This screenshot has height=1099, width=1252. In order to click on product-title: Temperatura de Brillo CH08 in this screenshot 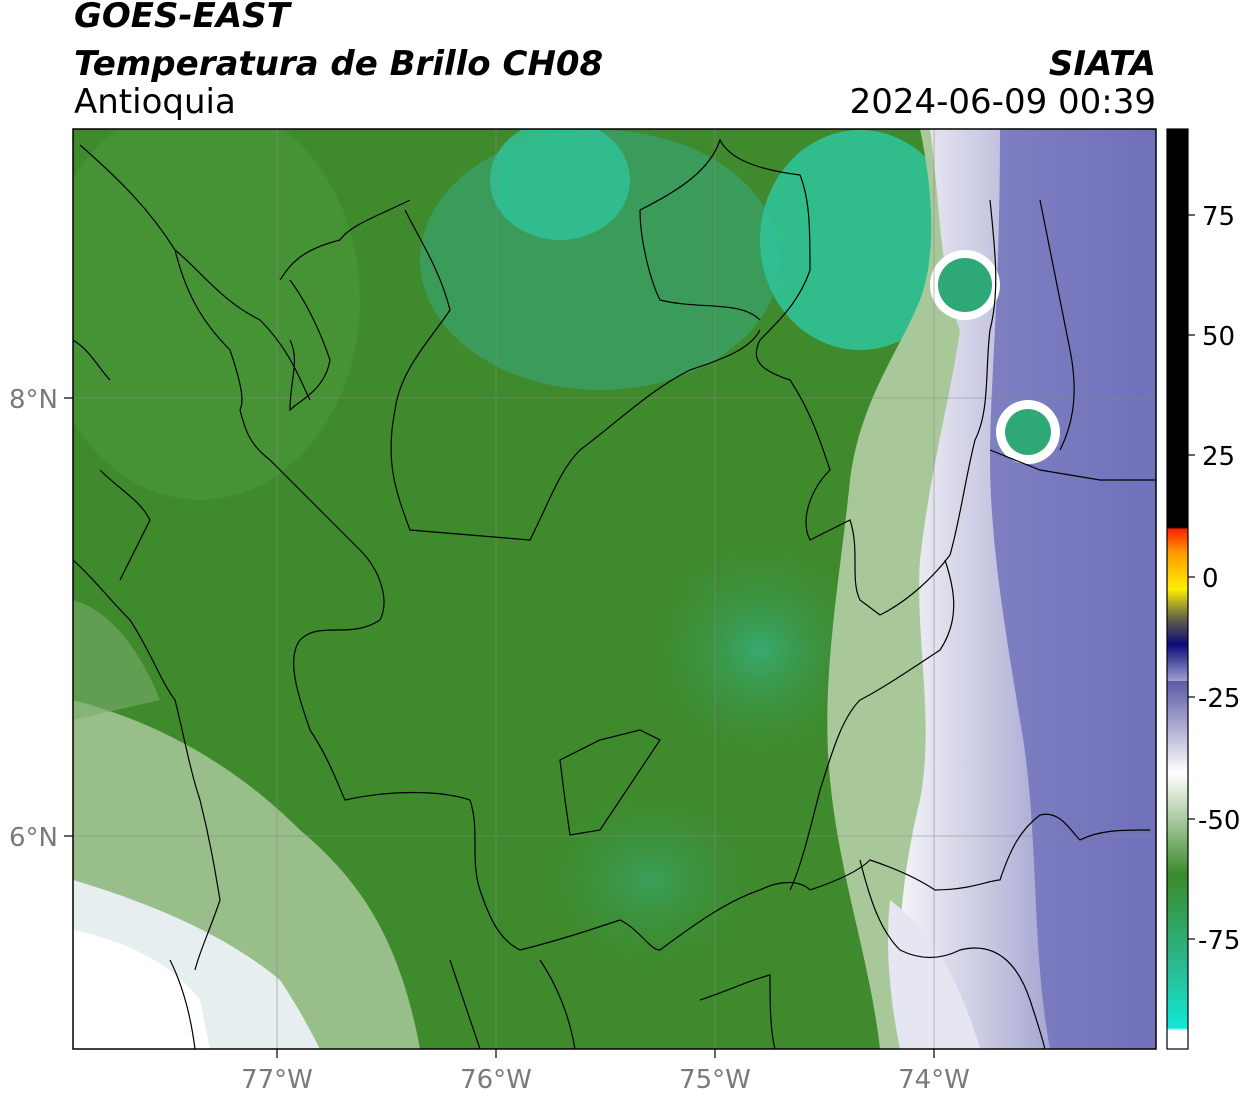, I will do `click(339, 64)`.